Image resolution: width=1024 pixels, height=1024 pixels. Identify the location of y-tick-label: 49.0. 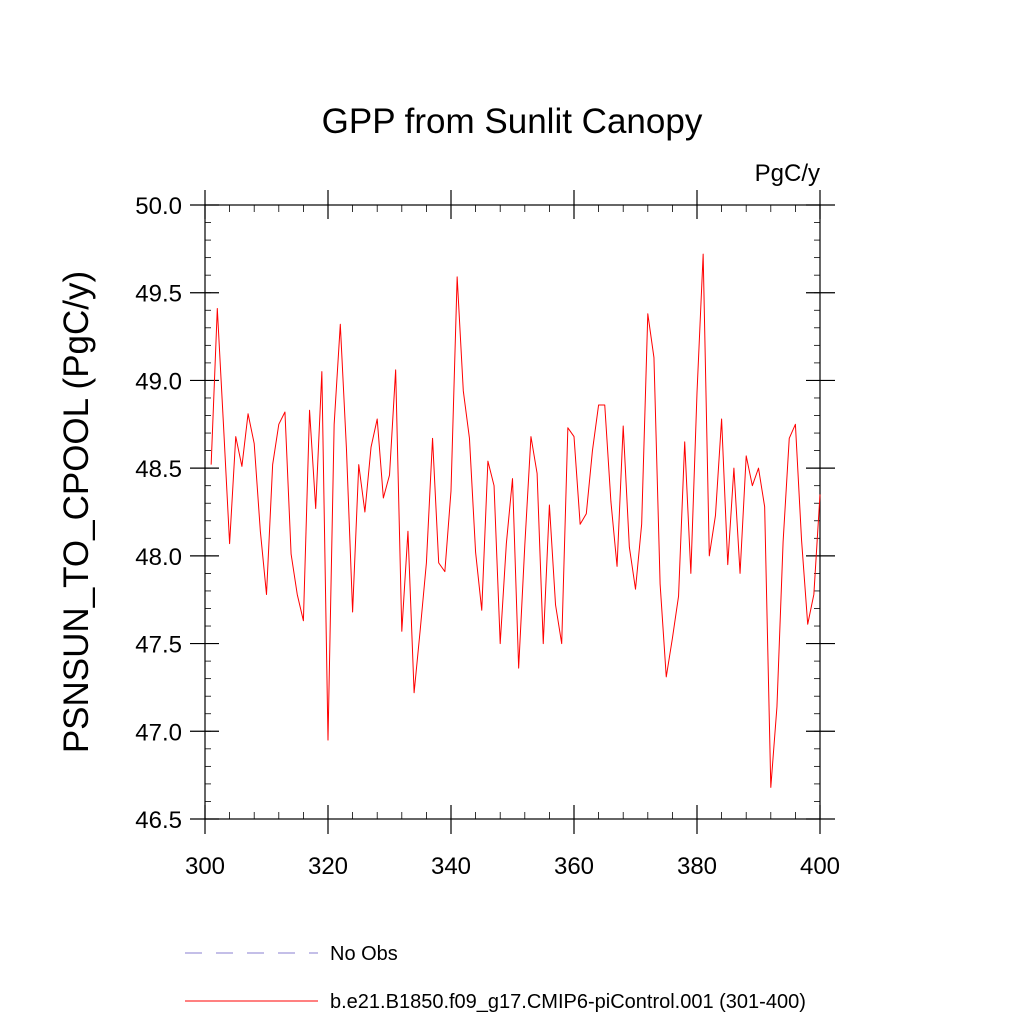
(158, 381).